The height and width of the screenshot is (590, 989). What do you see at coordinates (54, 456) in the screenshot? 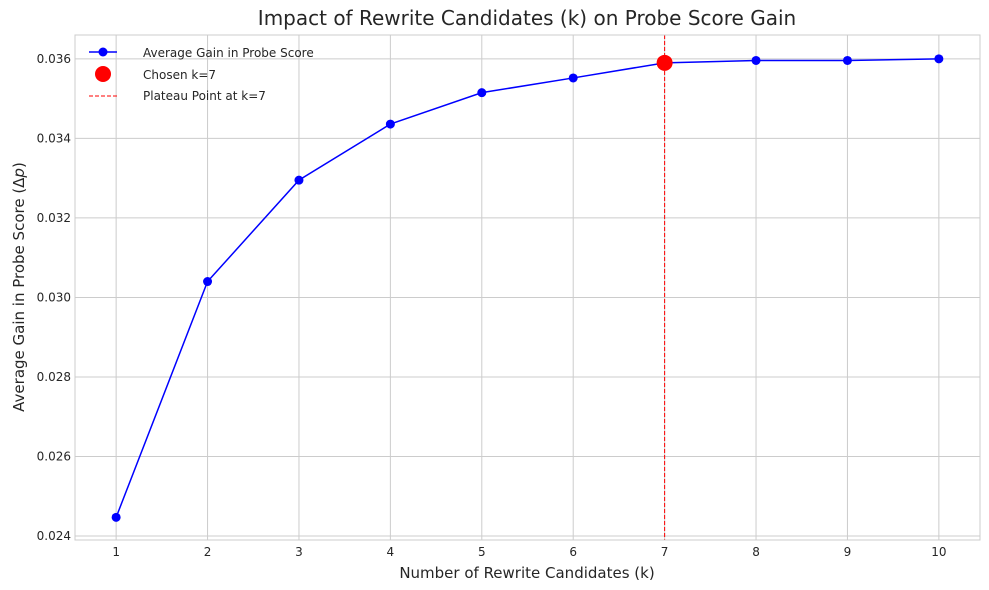
I see `y-tick-label: 0.026` at bounding box center [54, 456].